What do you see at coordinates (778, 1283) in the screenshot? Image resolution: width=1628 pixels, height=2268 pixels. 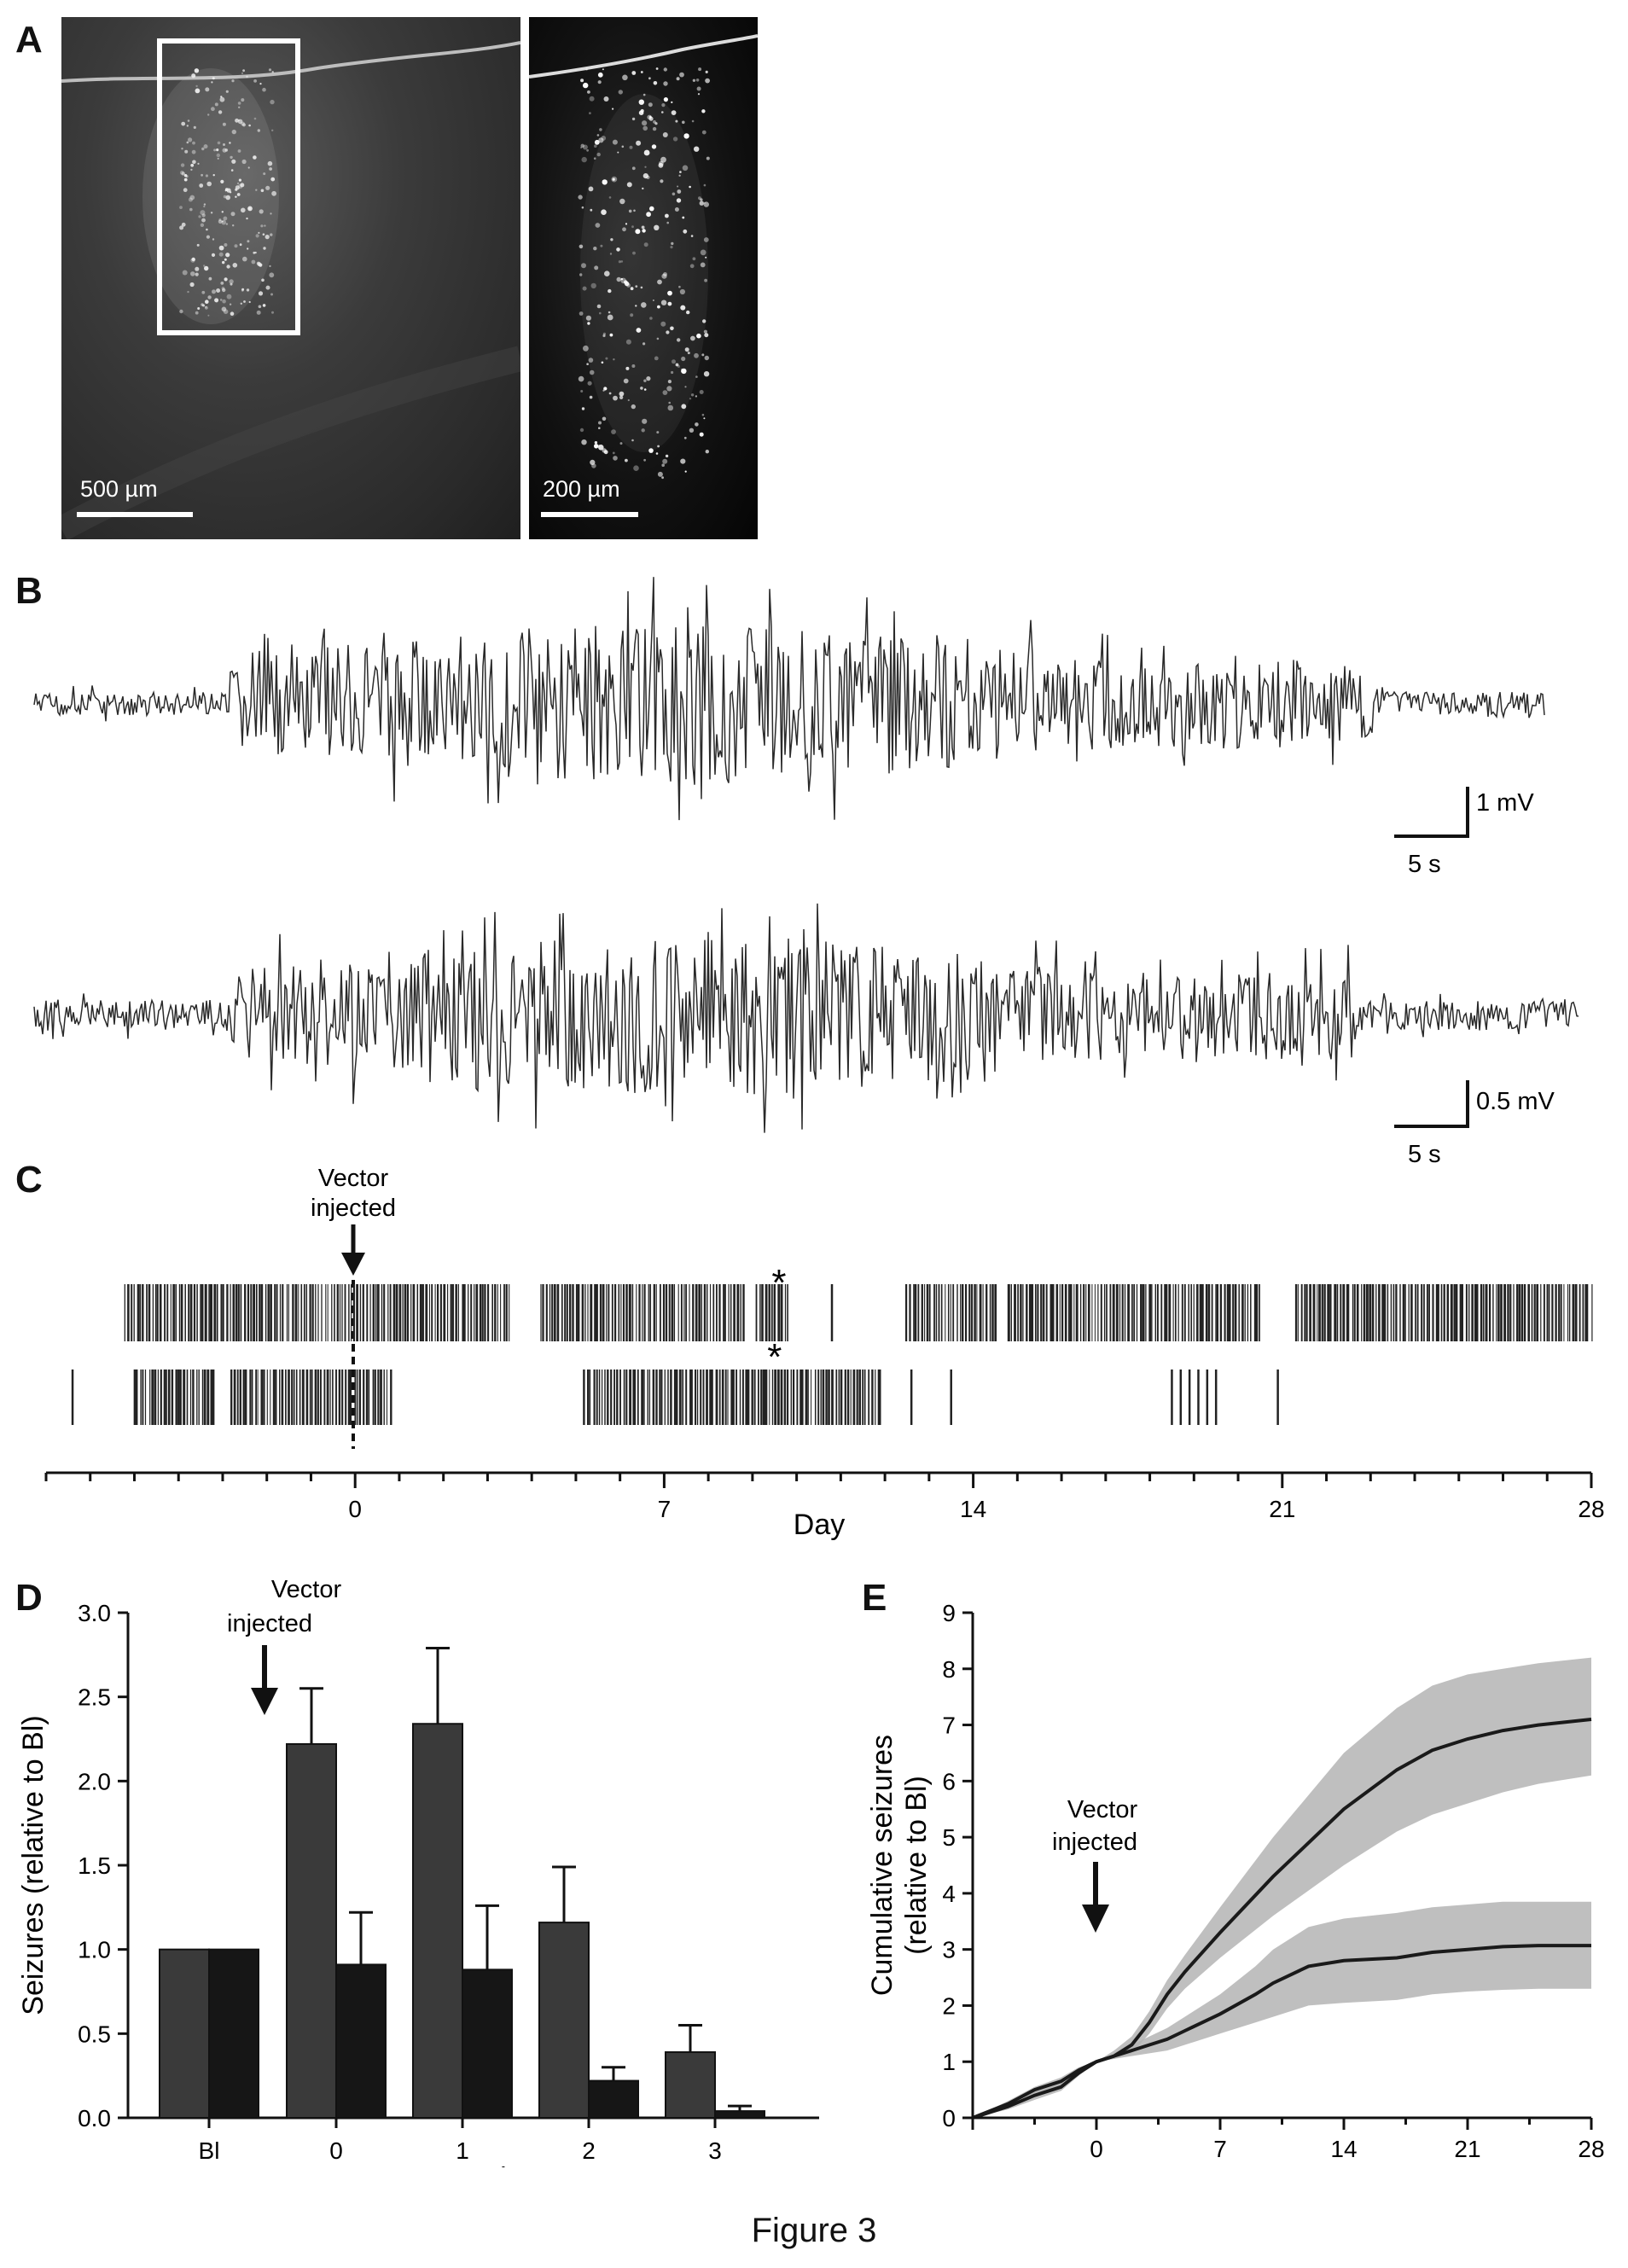 I see `asterisk-row-1: *` at bounding box center [778, 1283].